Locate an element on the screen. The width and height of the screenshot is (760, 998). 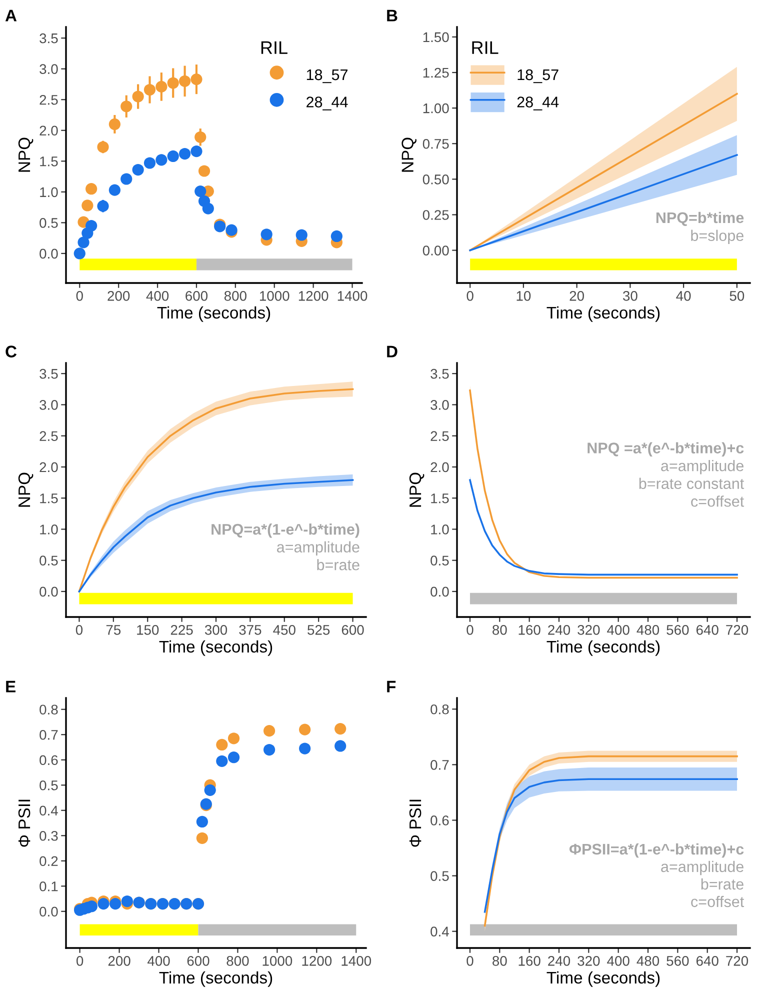
chart-title: A is located at coordinates (11, 16).